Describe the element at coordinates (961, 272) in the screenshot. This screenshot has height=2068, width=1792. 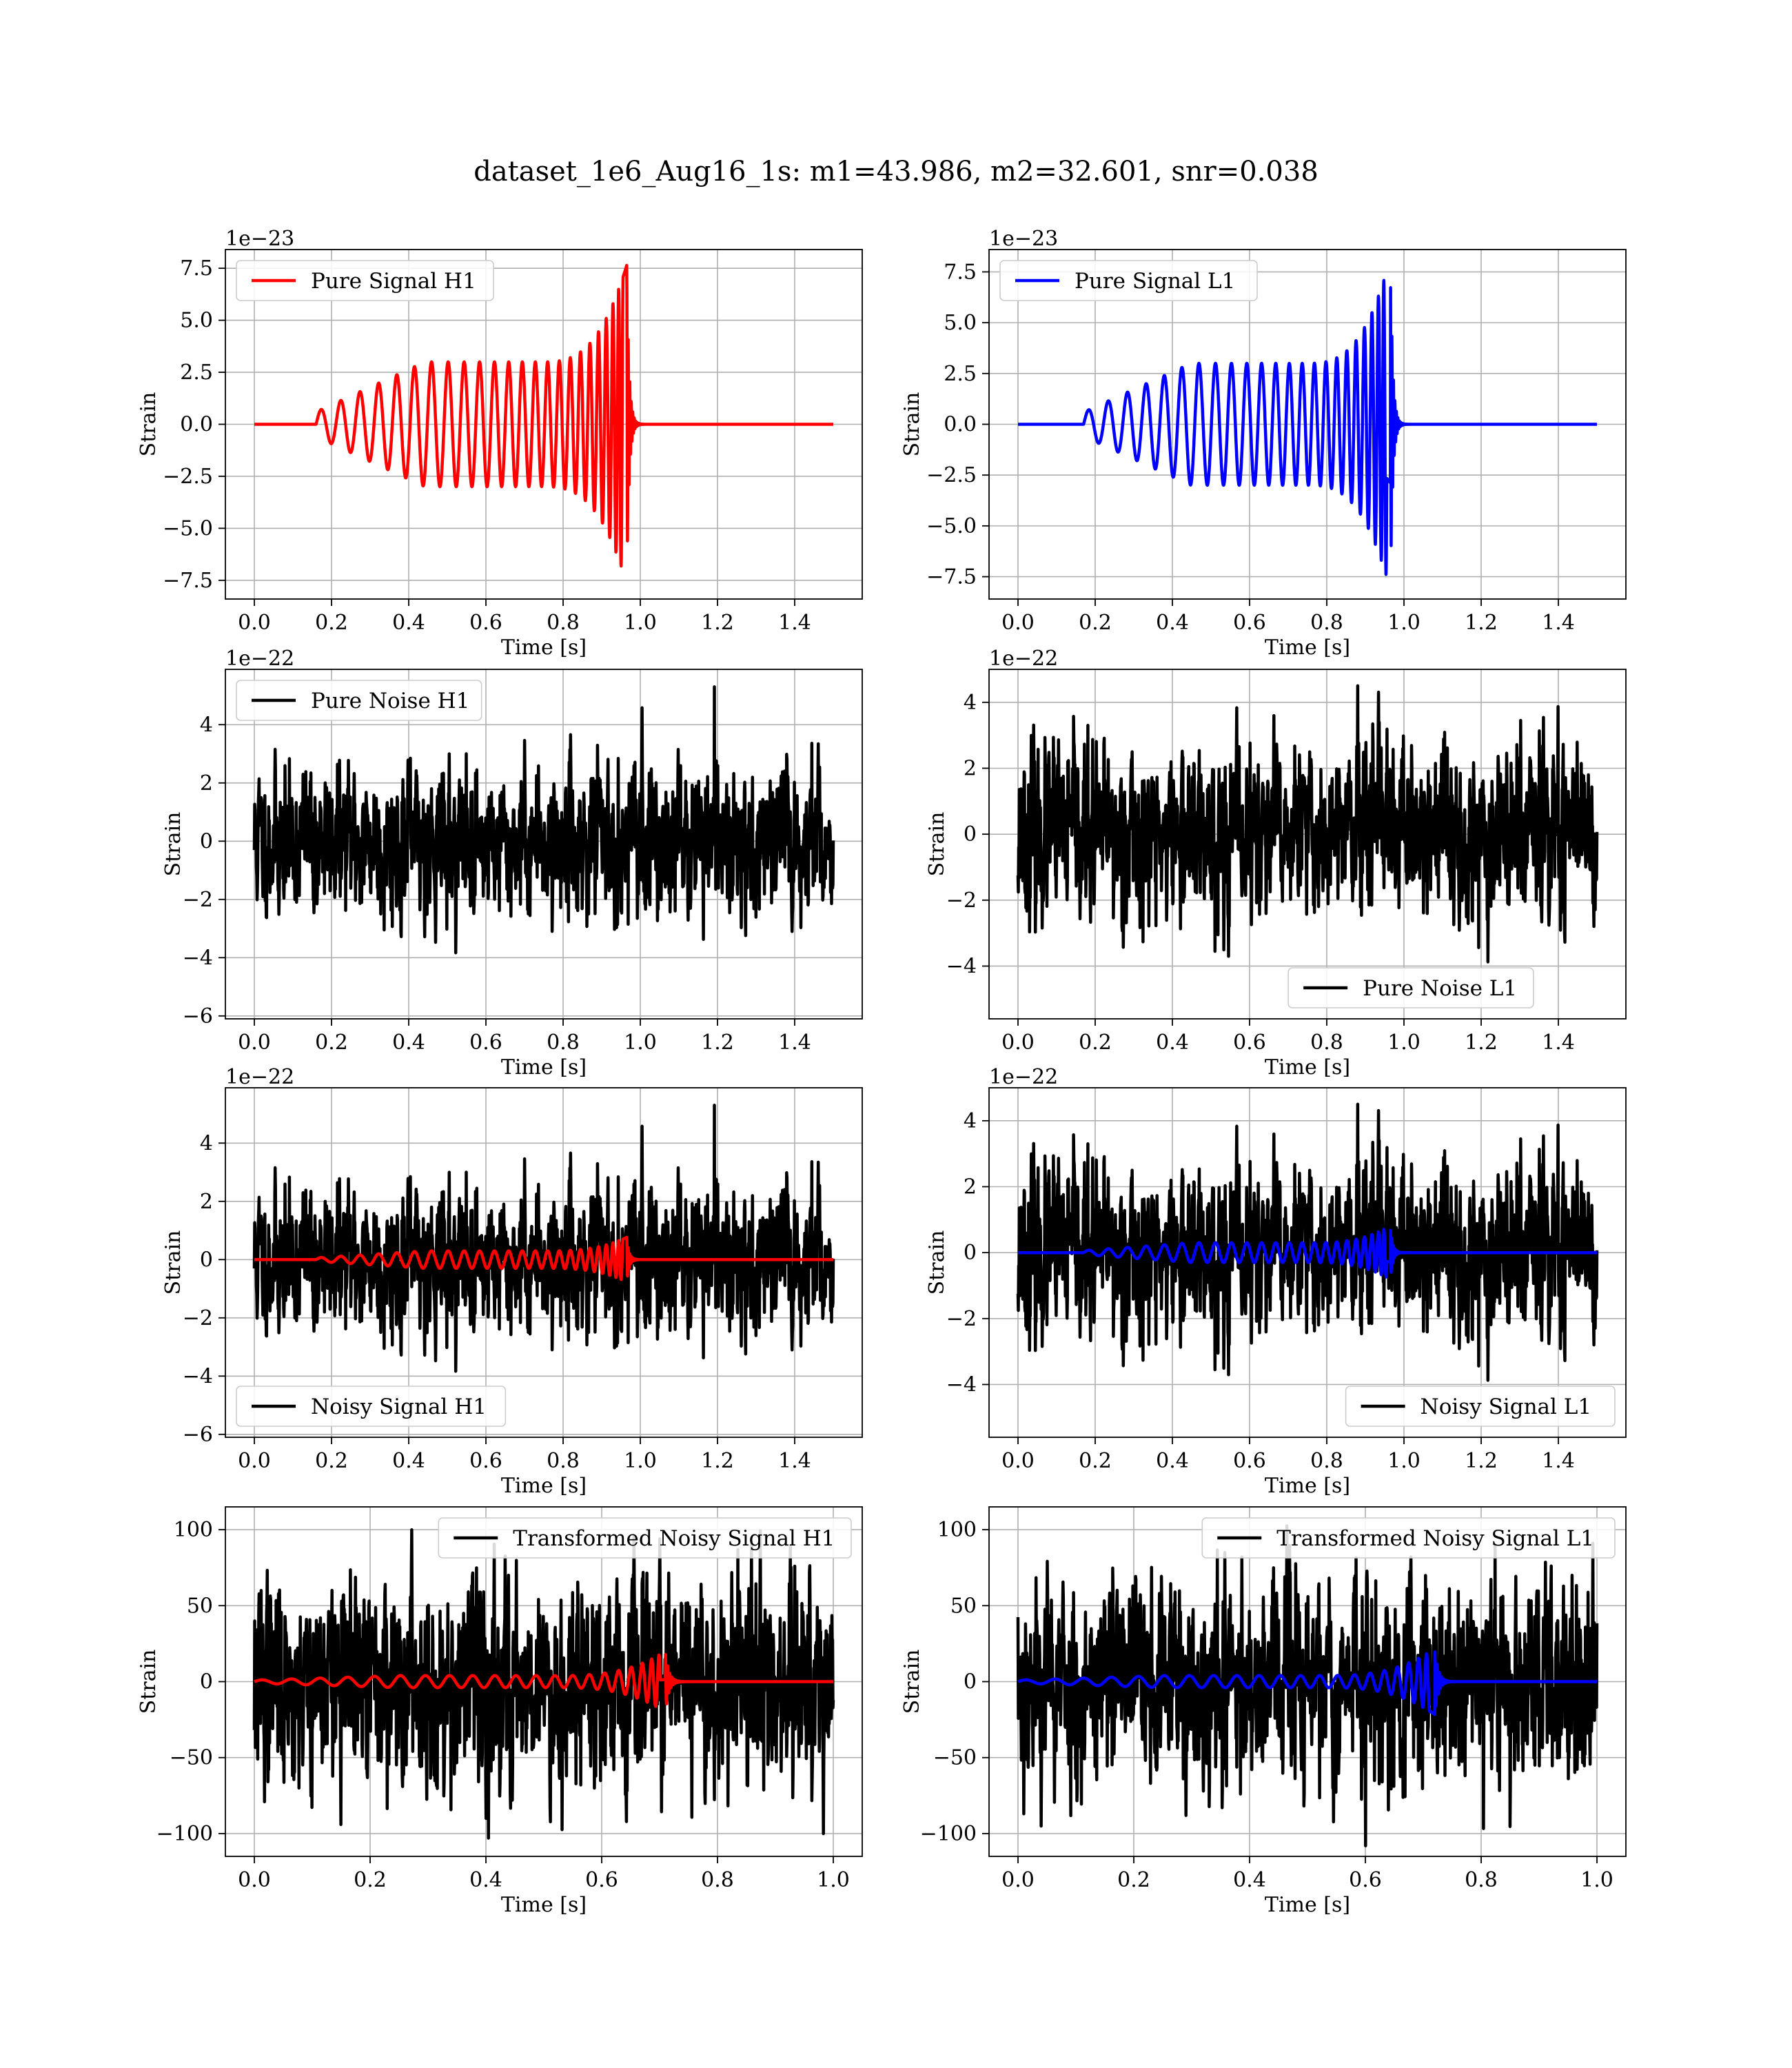
I see `y-tick-label: 7.5` at that location.